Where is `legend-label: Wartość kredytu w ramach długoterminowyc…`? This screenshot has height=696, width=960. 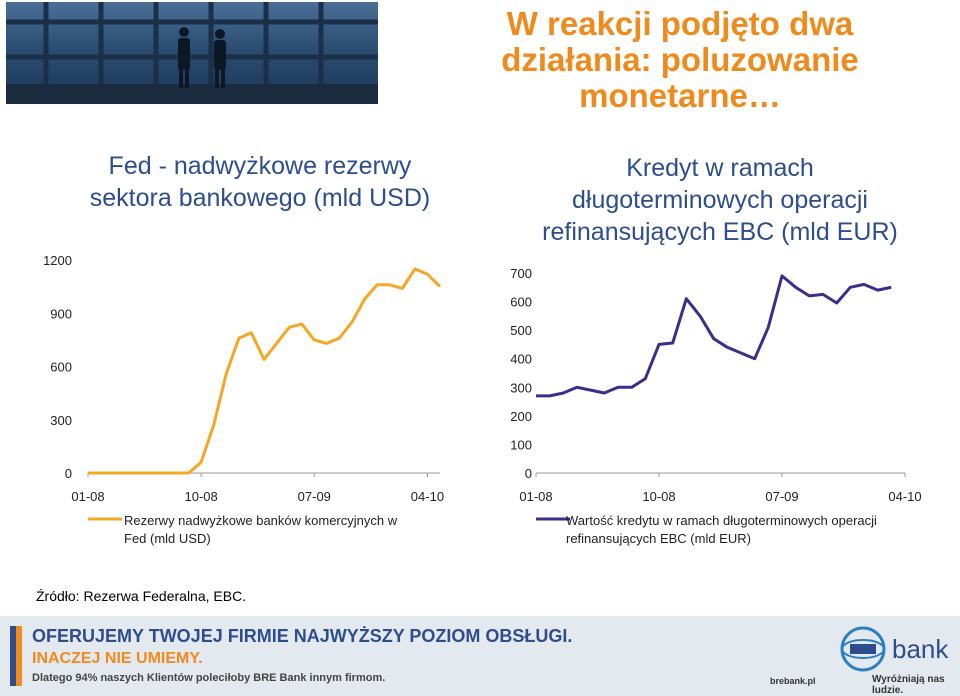
legend-label: Wartość kredytu w ramach długoterminowyc… is located at coordinates (721, 520).